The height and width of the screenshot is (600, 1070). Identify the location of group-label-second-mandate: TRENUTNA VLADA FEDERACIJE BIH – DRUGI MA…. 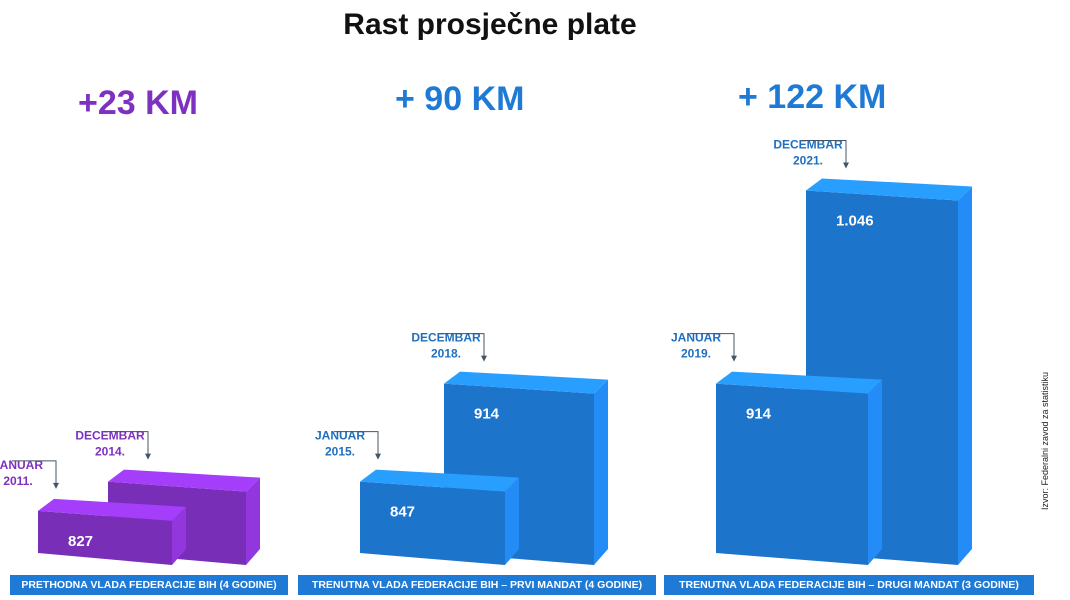
(849, 585).